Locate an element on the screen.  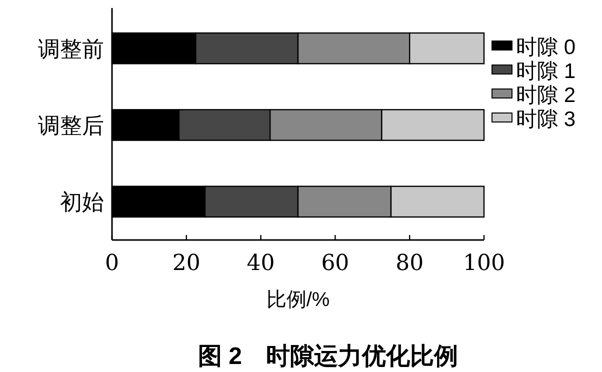
x-axis-title: 比例/% is located at coordinates (298, 300).